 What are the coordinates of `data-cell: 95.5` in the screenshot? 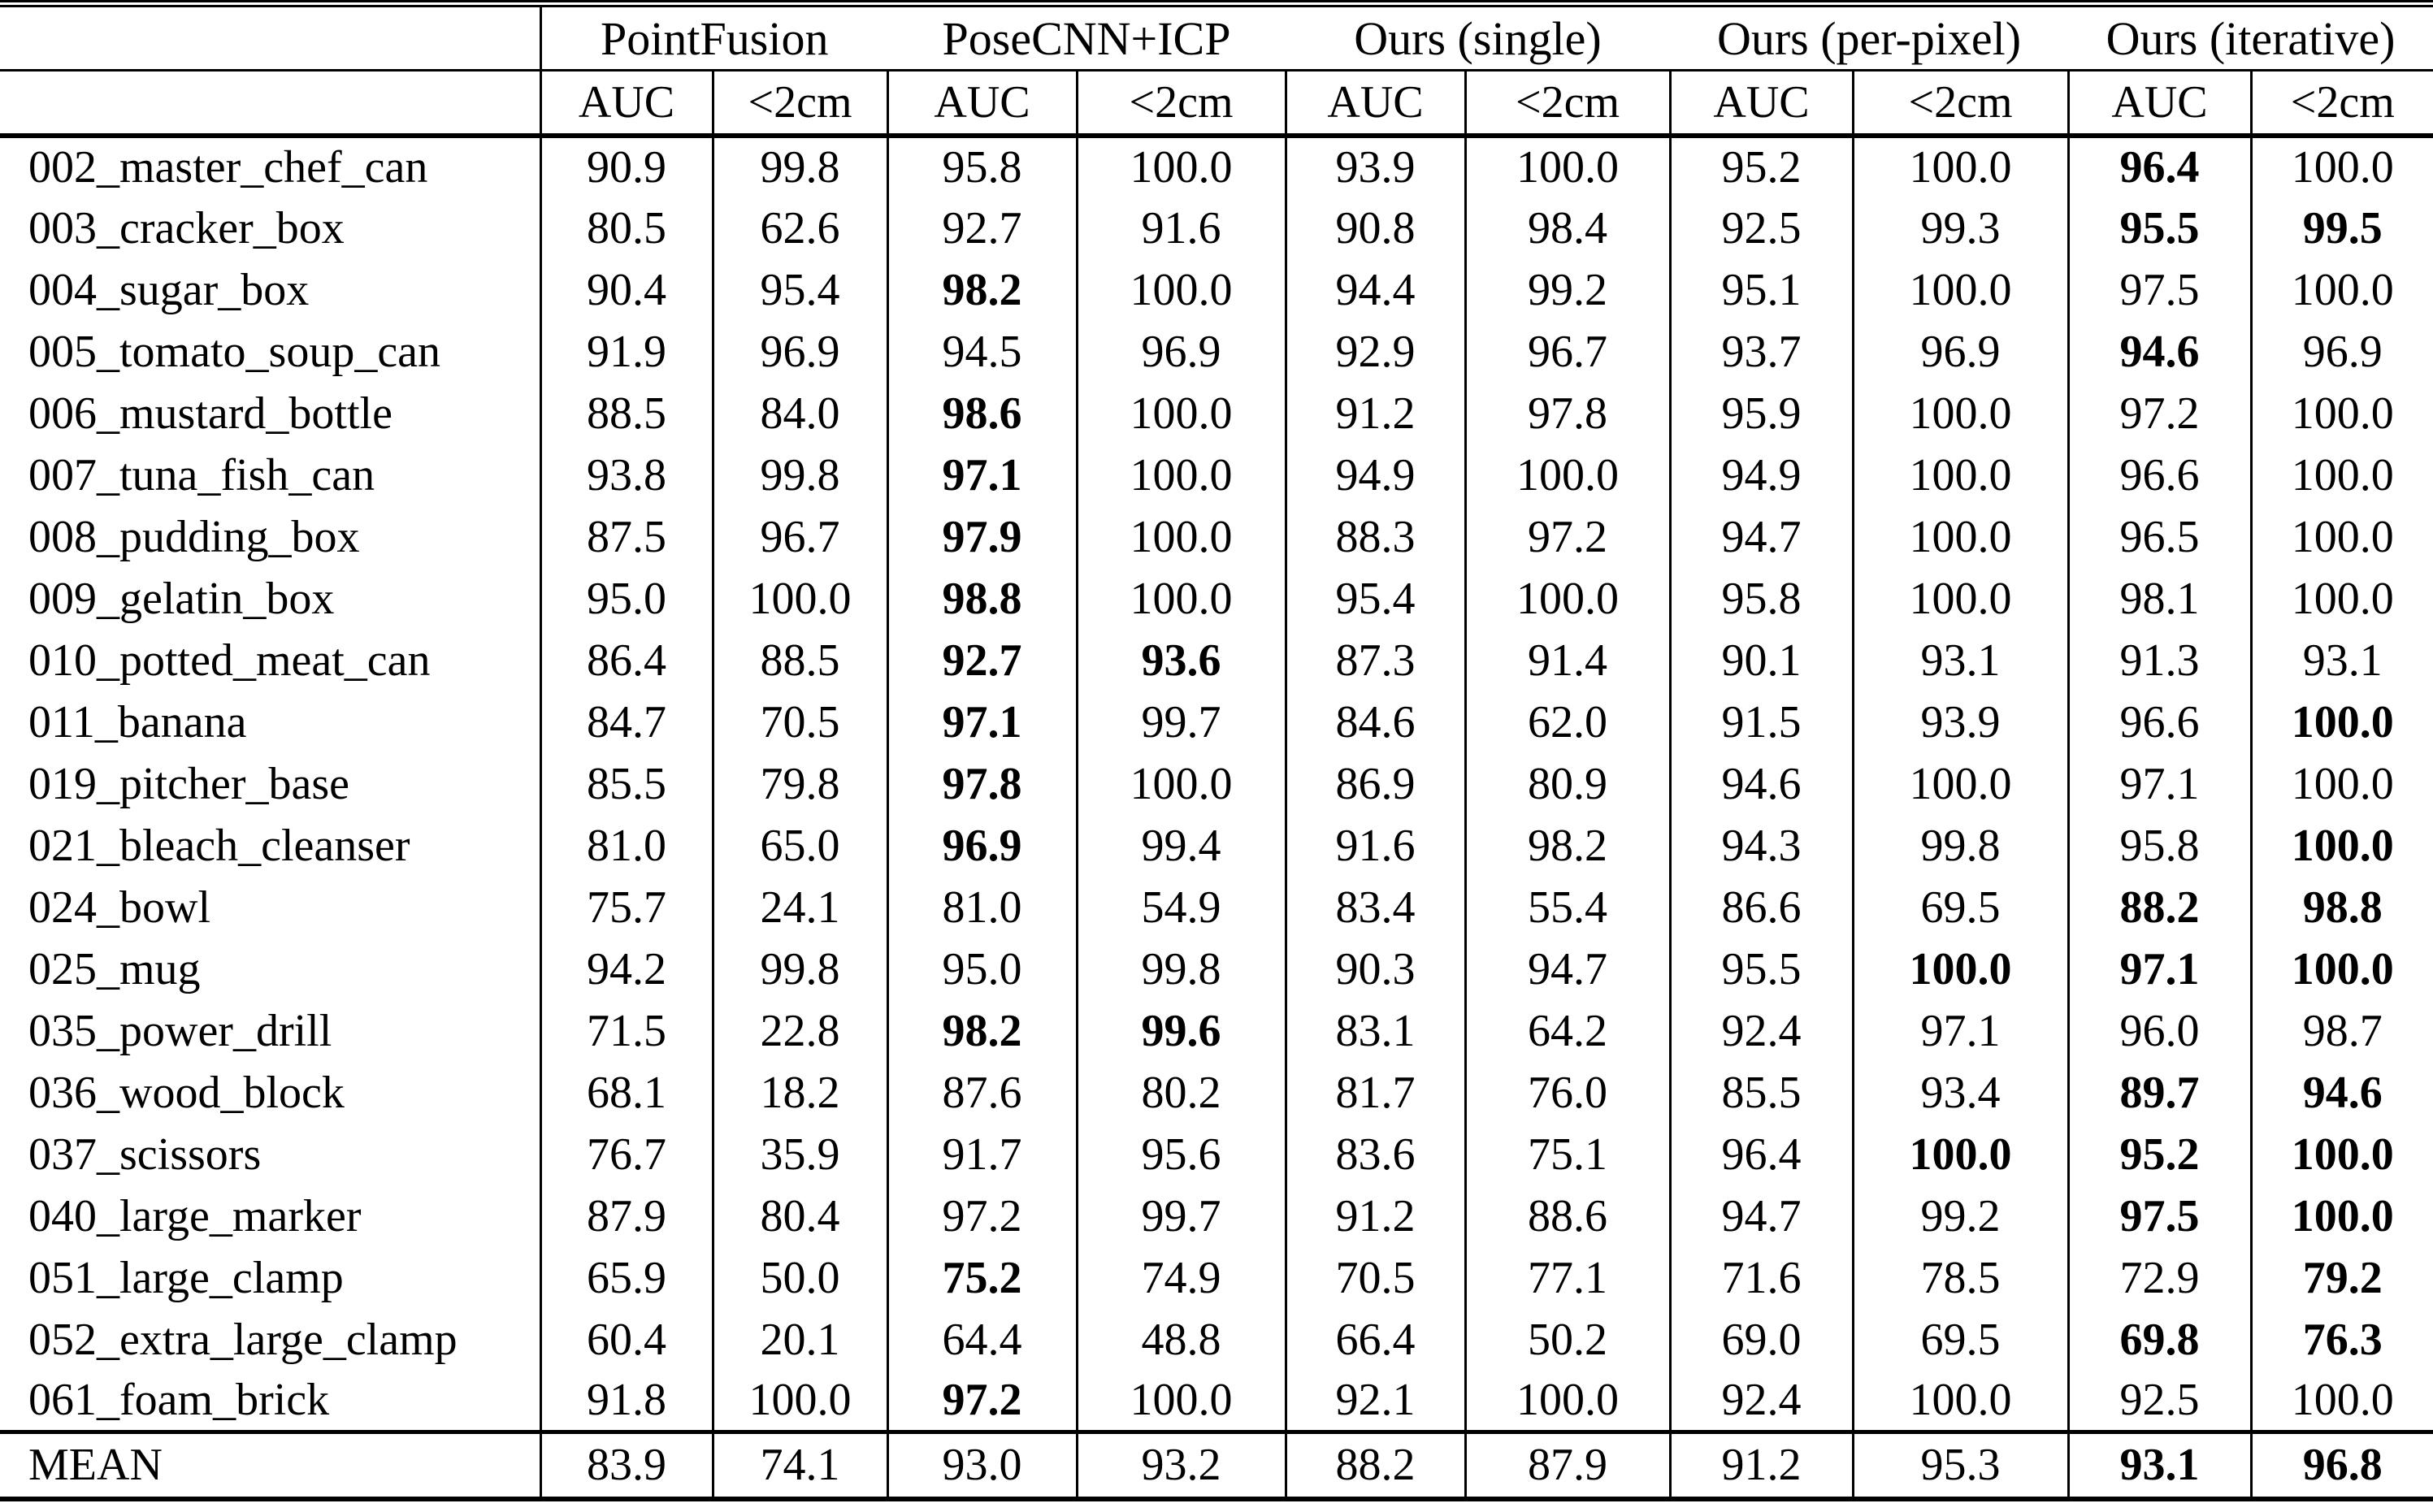 It's located at (2159, 228).